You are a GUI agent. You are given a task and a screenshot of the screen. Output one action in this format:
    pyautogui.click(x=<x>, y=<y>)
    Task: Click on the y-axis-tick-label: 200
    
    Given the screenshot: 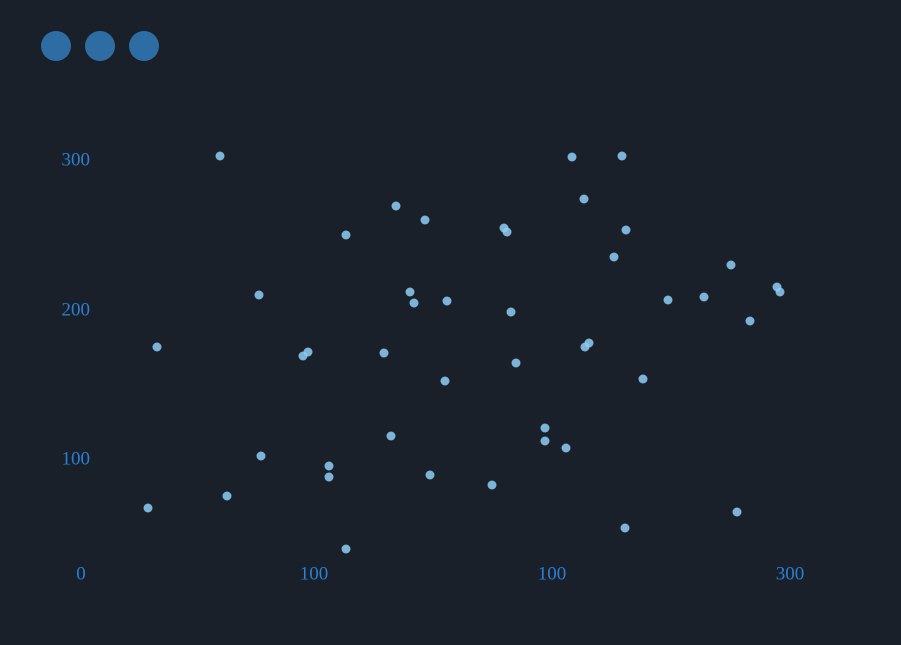 What is the action you would take?
    pyautogui.click(x=76, y=310)
    